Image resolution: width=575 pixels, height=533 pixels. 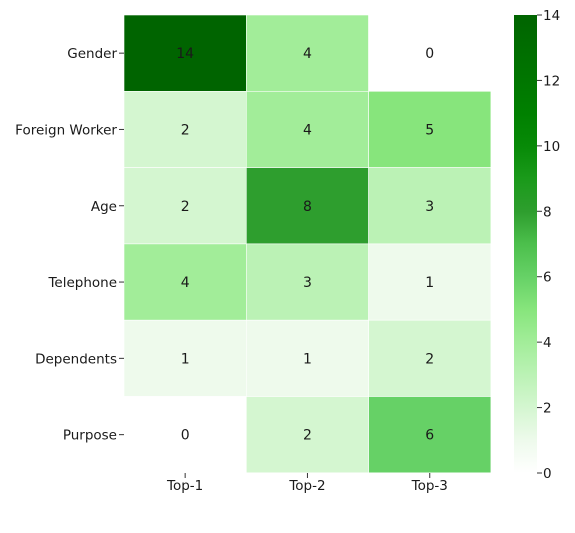 I want to click on column-label: Top-3, so click(x=429, y=486).